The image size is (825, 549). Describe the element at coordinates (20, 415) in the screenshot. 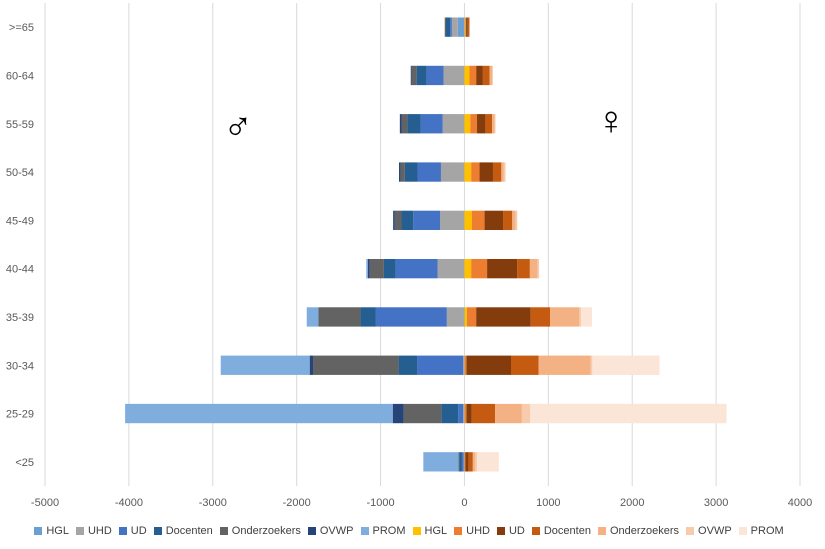

I see `y-tick-label: 25-29` at that location.